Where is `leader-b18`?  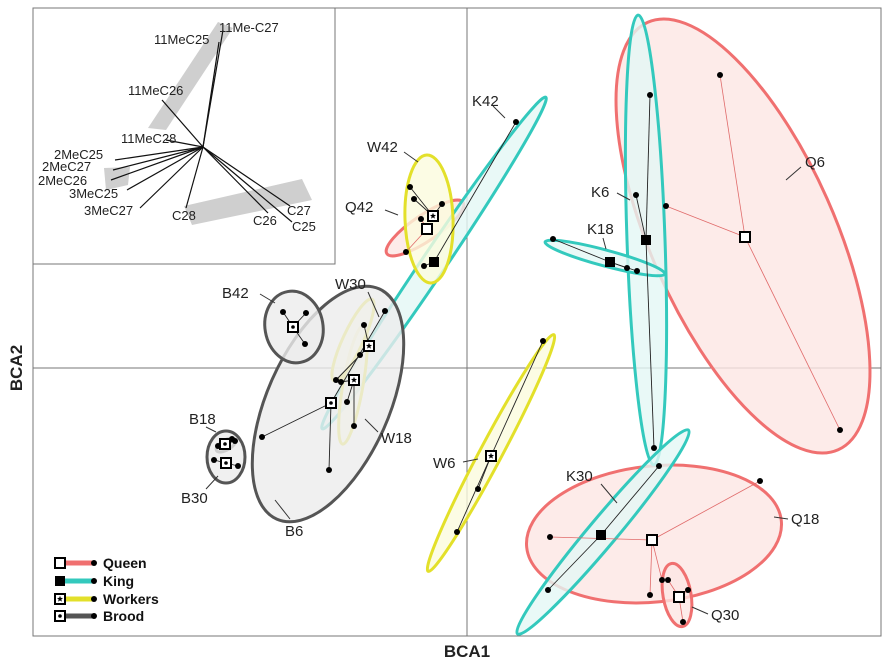 leader-b18 is located at coordinates (211, 429).